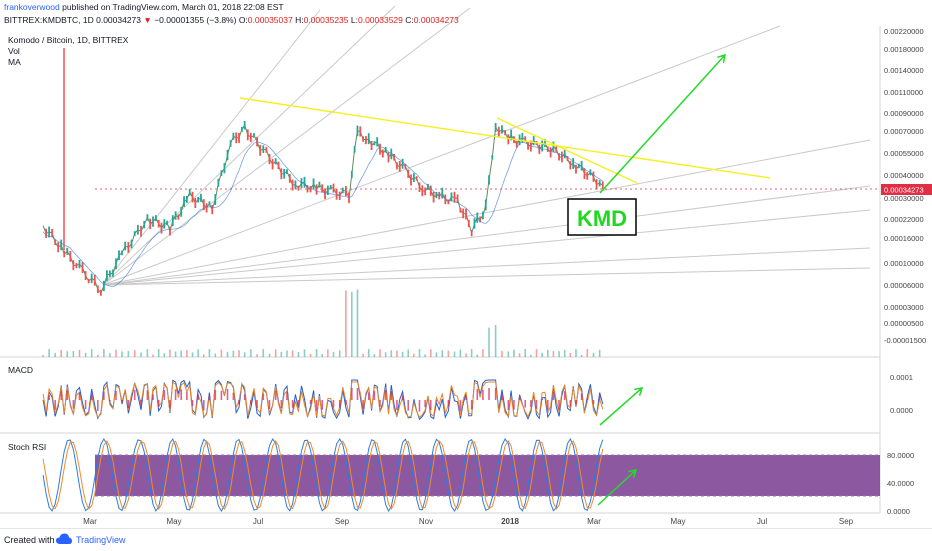 The width and height of the screenshot is (932, 551). I want to click on gann-fan-line, so click(486, 247).